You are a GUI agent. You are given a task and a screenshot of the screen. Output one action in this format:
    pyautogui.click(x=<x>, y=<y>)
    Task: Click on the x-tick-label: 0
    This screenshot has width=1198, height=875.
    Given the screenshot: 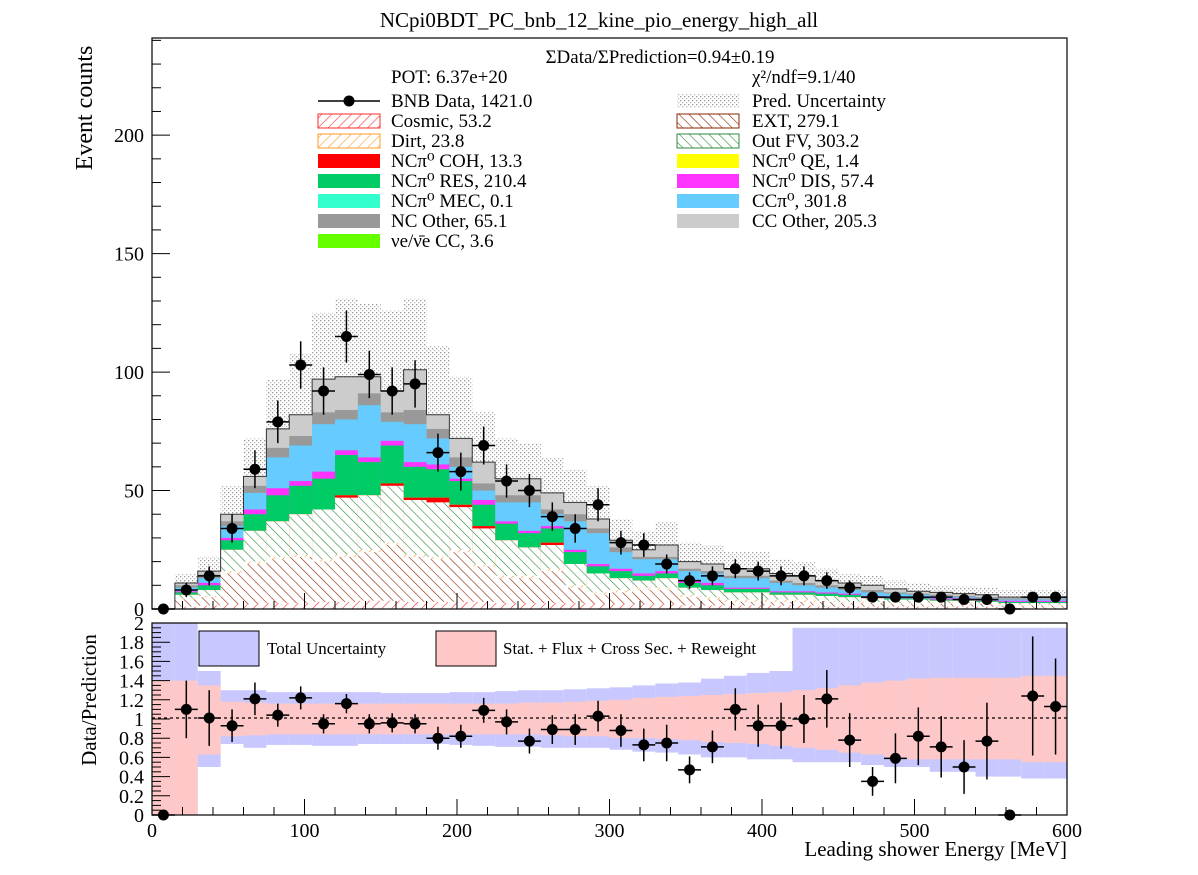 What is the action you would take?
    pyautogui.click(x=152, y=831)
    